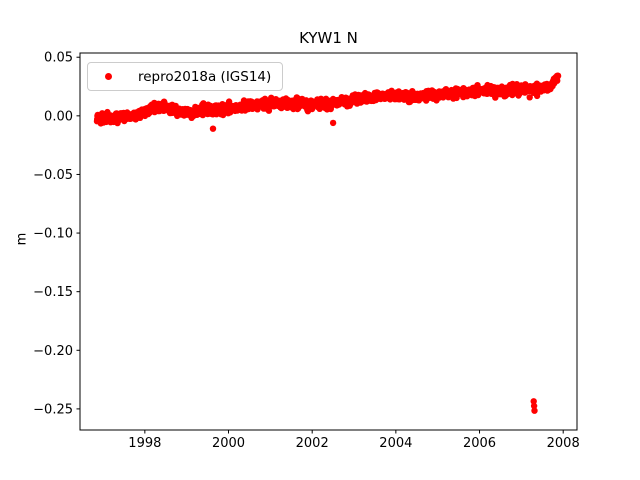 Image resolution: width=640 pixels, height=480 pixels. What do you see at coordinates (228, 443) in the screenshot?
I see `x-tick-label: 2000` at bounding box center [228, 443].